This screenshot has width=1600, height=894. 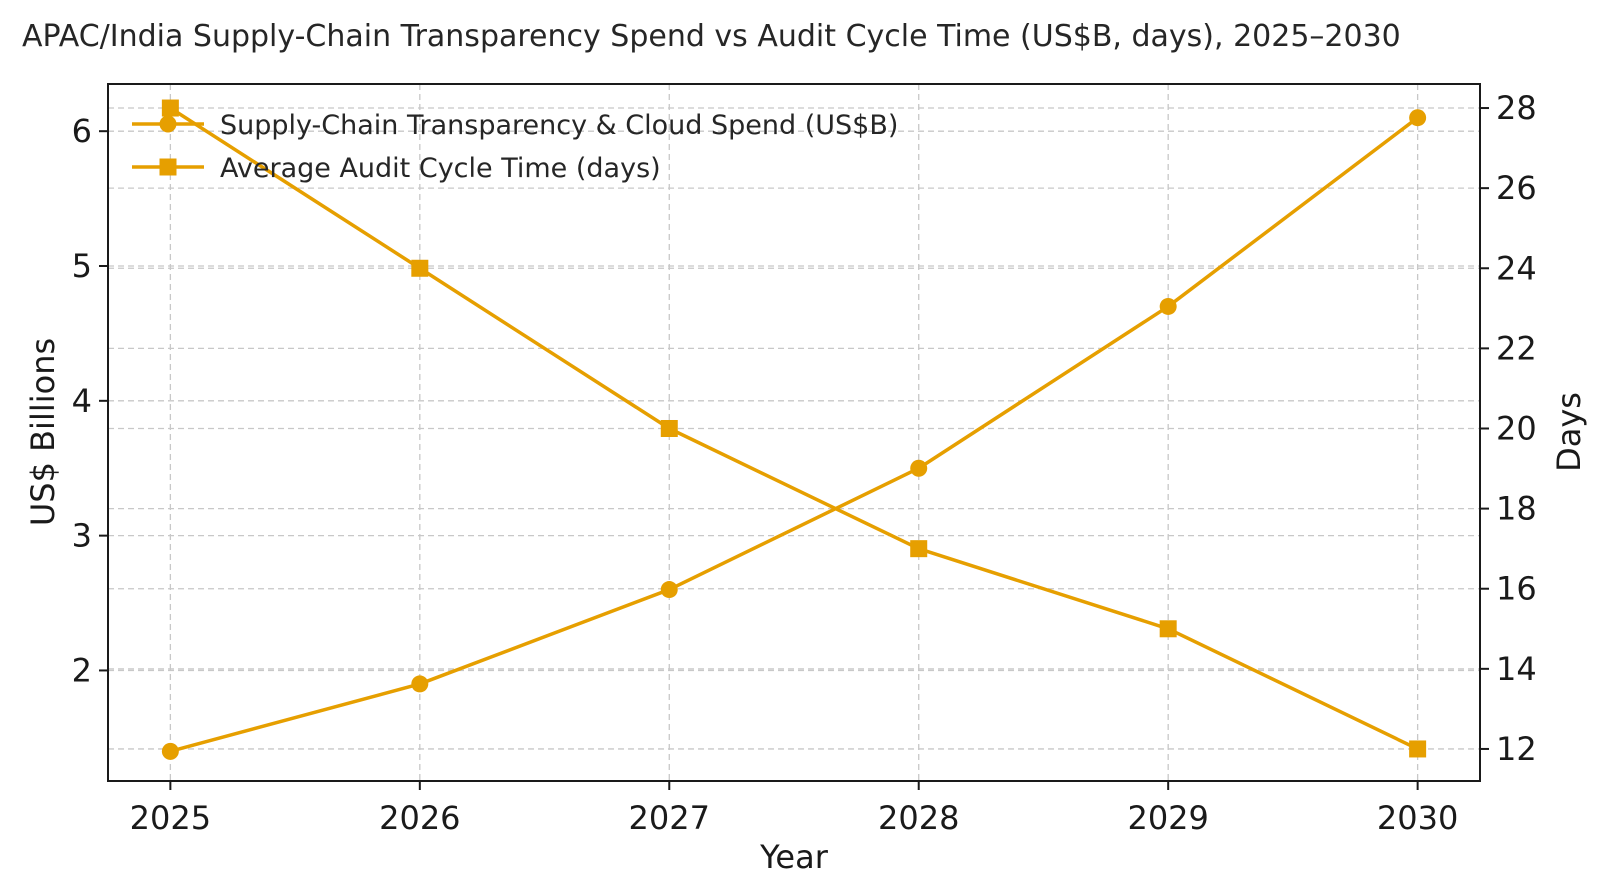 What do you see at coordinates (1516, 589) in the screenshot?
I see `y-right-tick-label: 16` at bounding box center [1516, 589].